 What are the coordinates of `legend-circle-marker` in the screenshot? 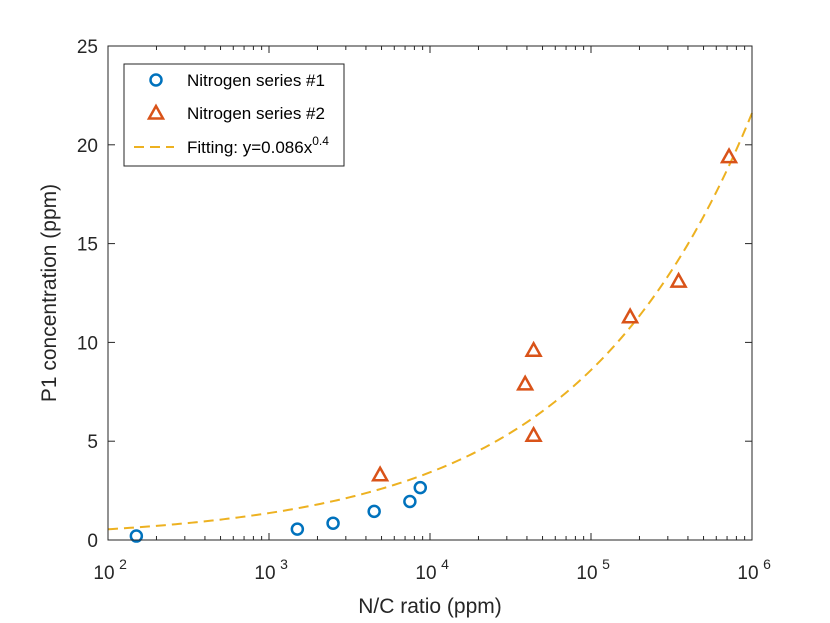 It's located at (156, 80).